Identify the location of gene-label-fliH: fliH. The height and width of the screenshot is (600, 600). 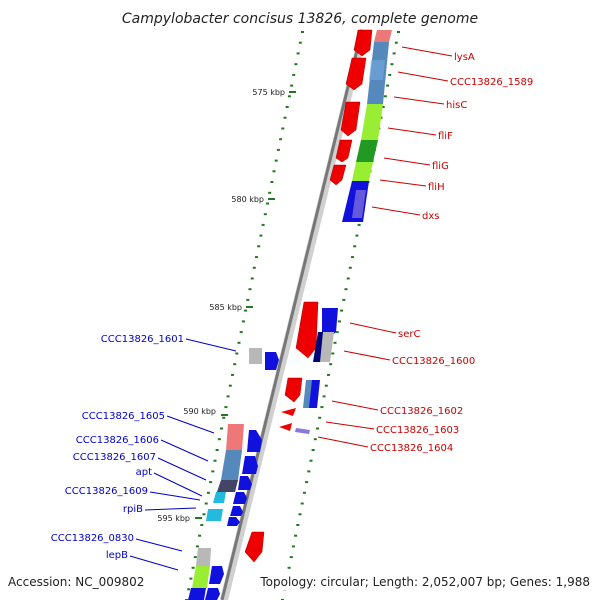
(436, 187).